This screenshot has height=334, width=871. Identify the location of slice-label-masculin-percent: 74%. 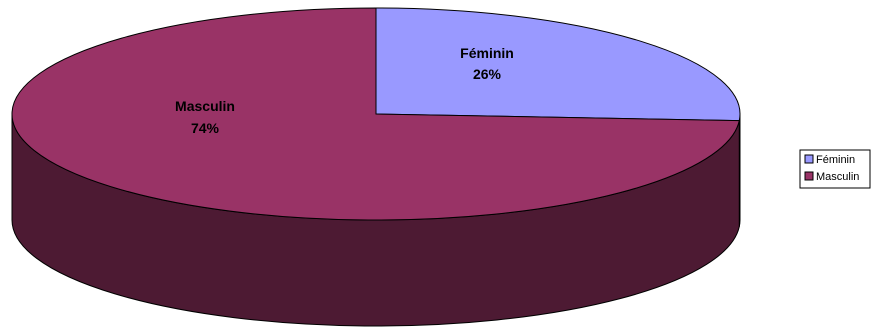
(205, 128).